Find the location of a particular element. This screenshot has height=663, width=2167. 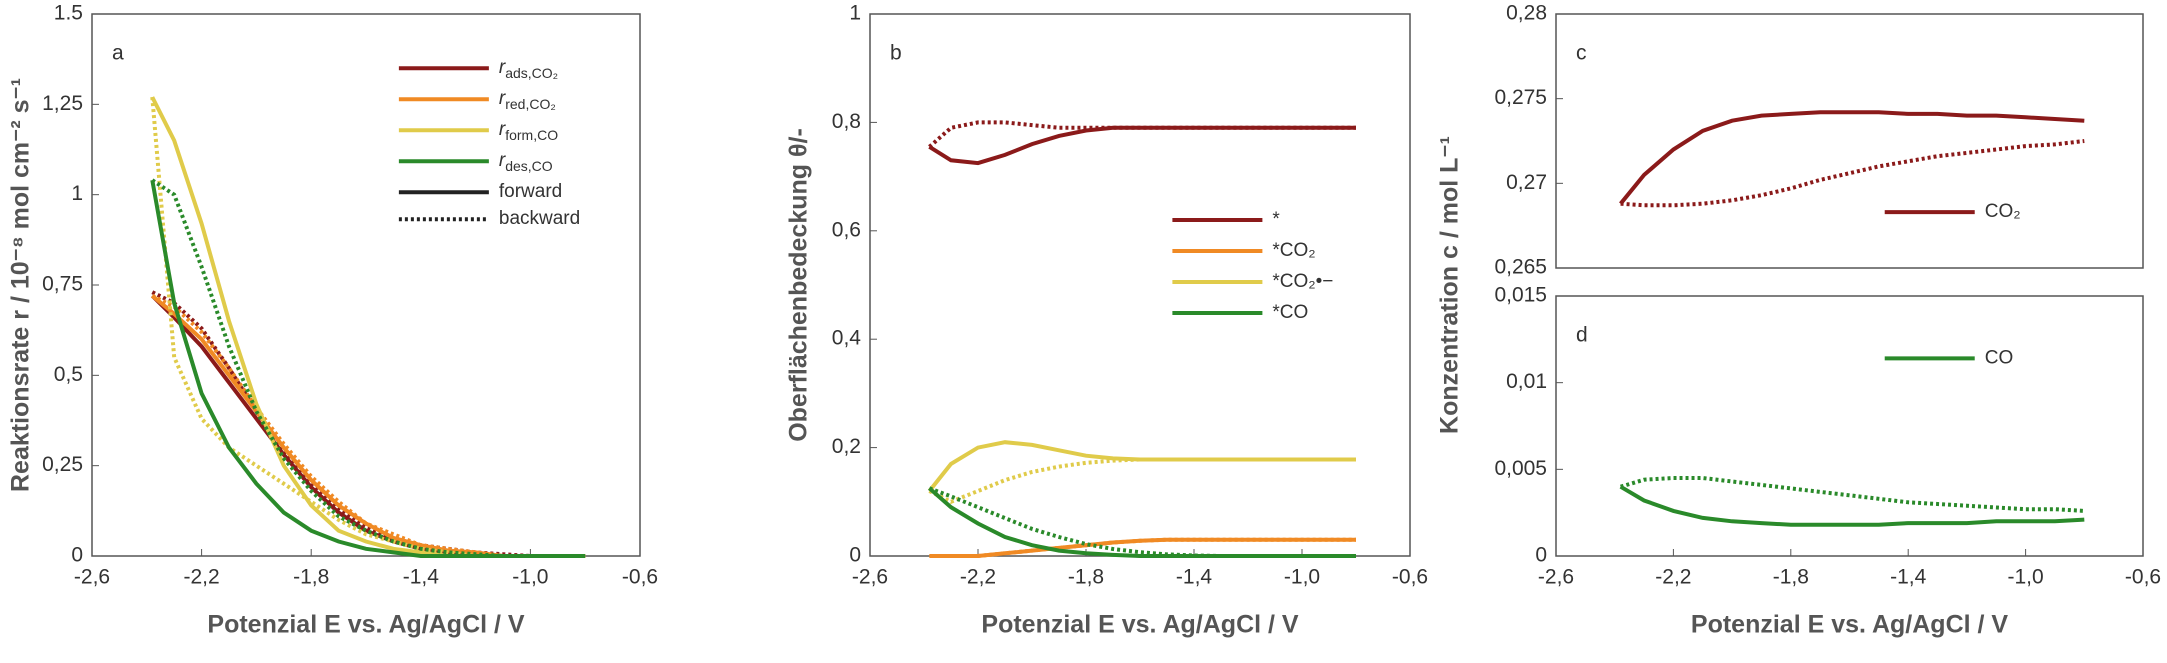

legend-label: rads,CO₂ is located at coordinates (528, 69).